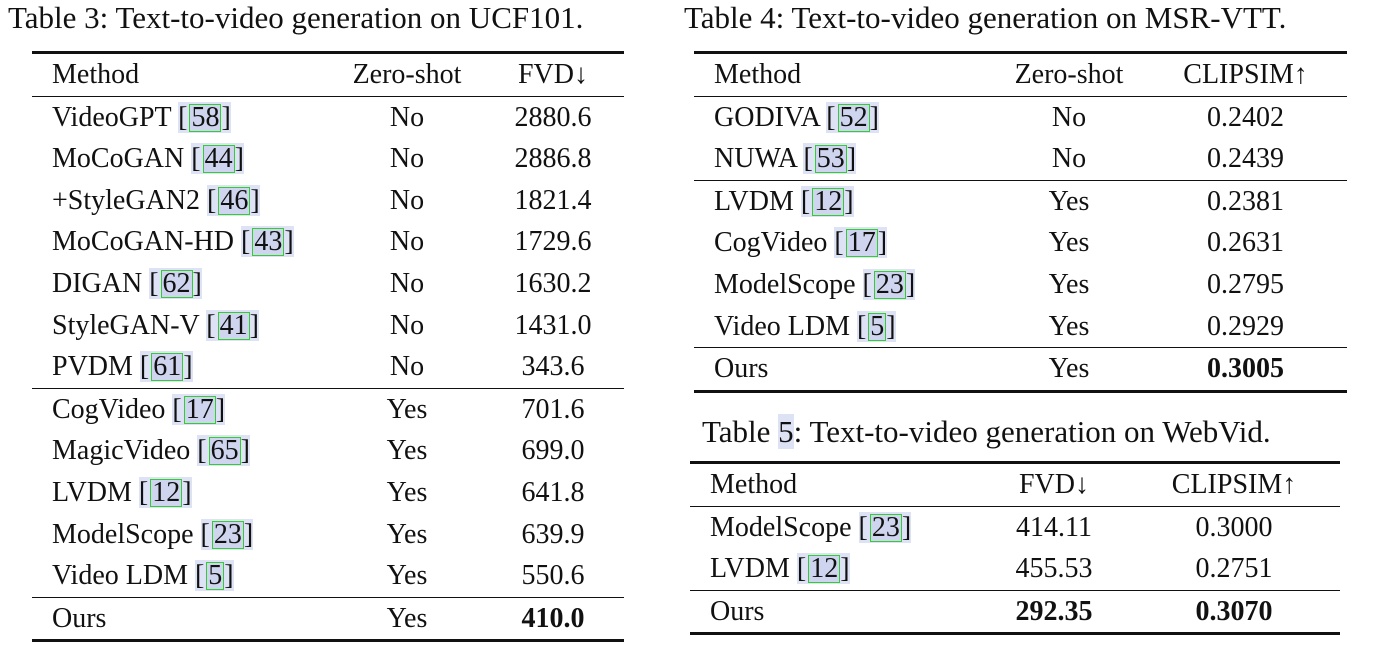  I want to click on table-row: CogVideo [17] Yes 0.2631, so click(1020, 243).